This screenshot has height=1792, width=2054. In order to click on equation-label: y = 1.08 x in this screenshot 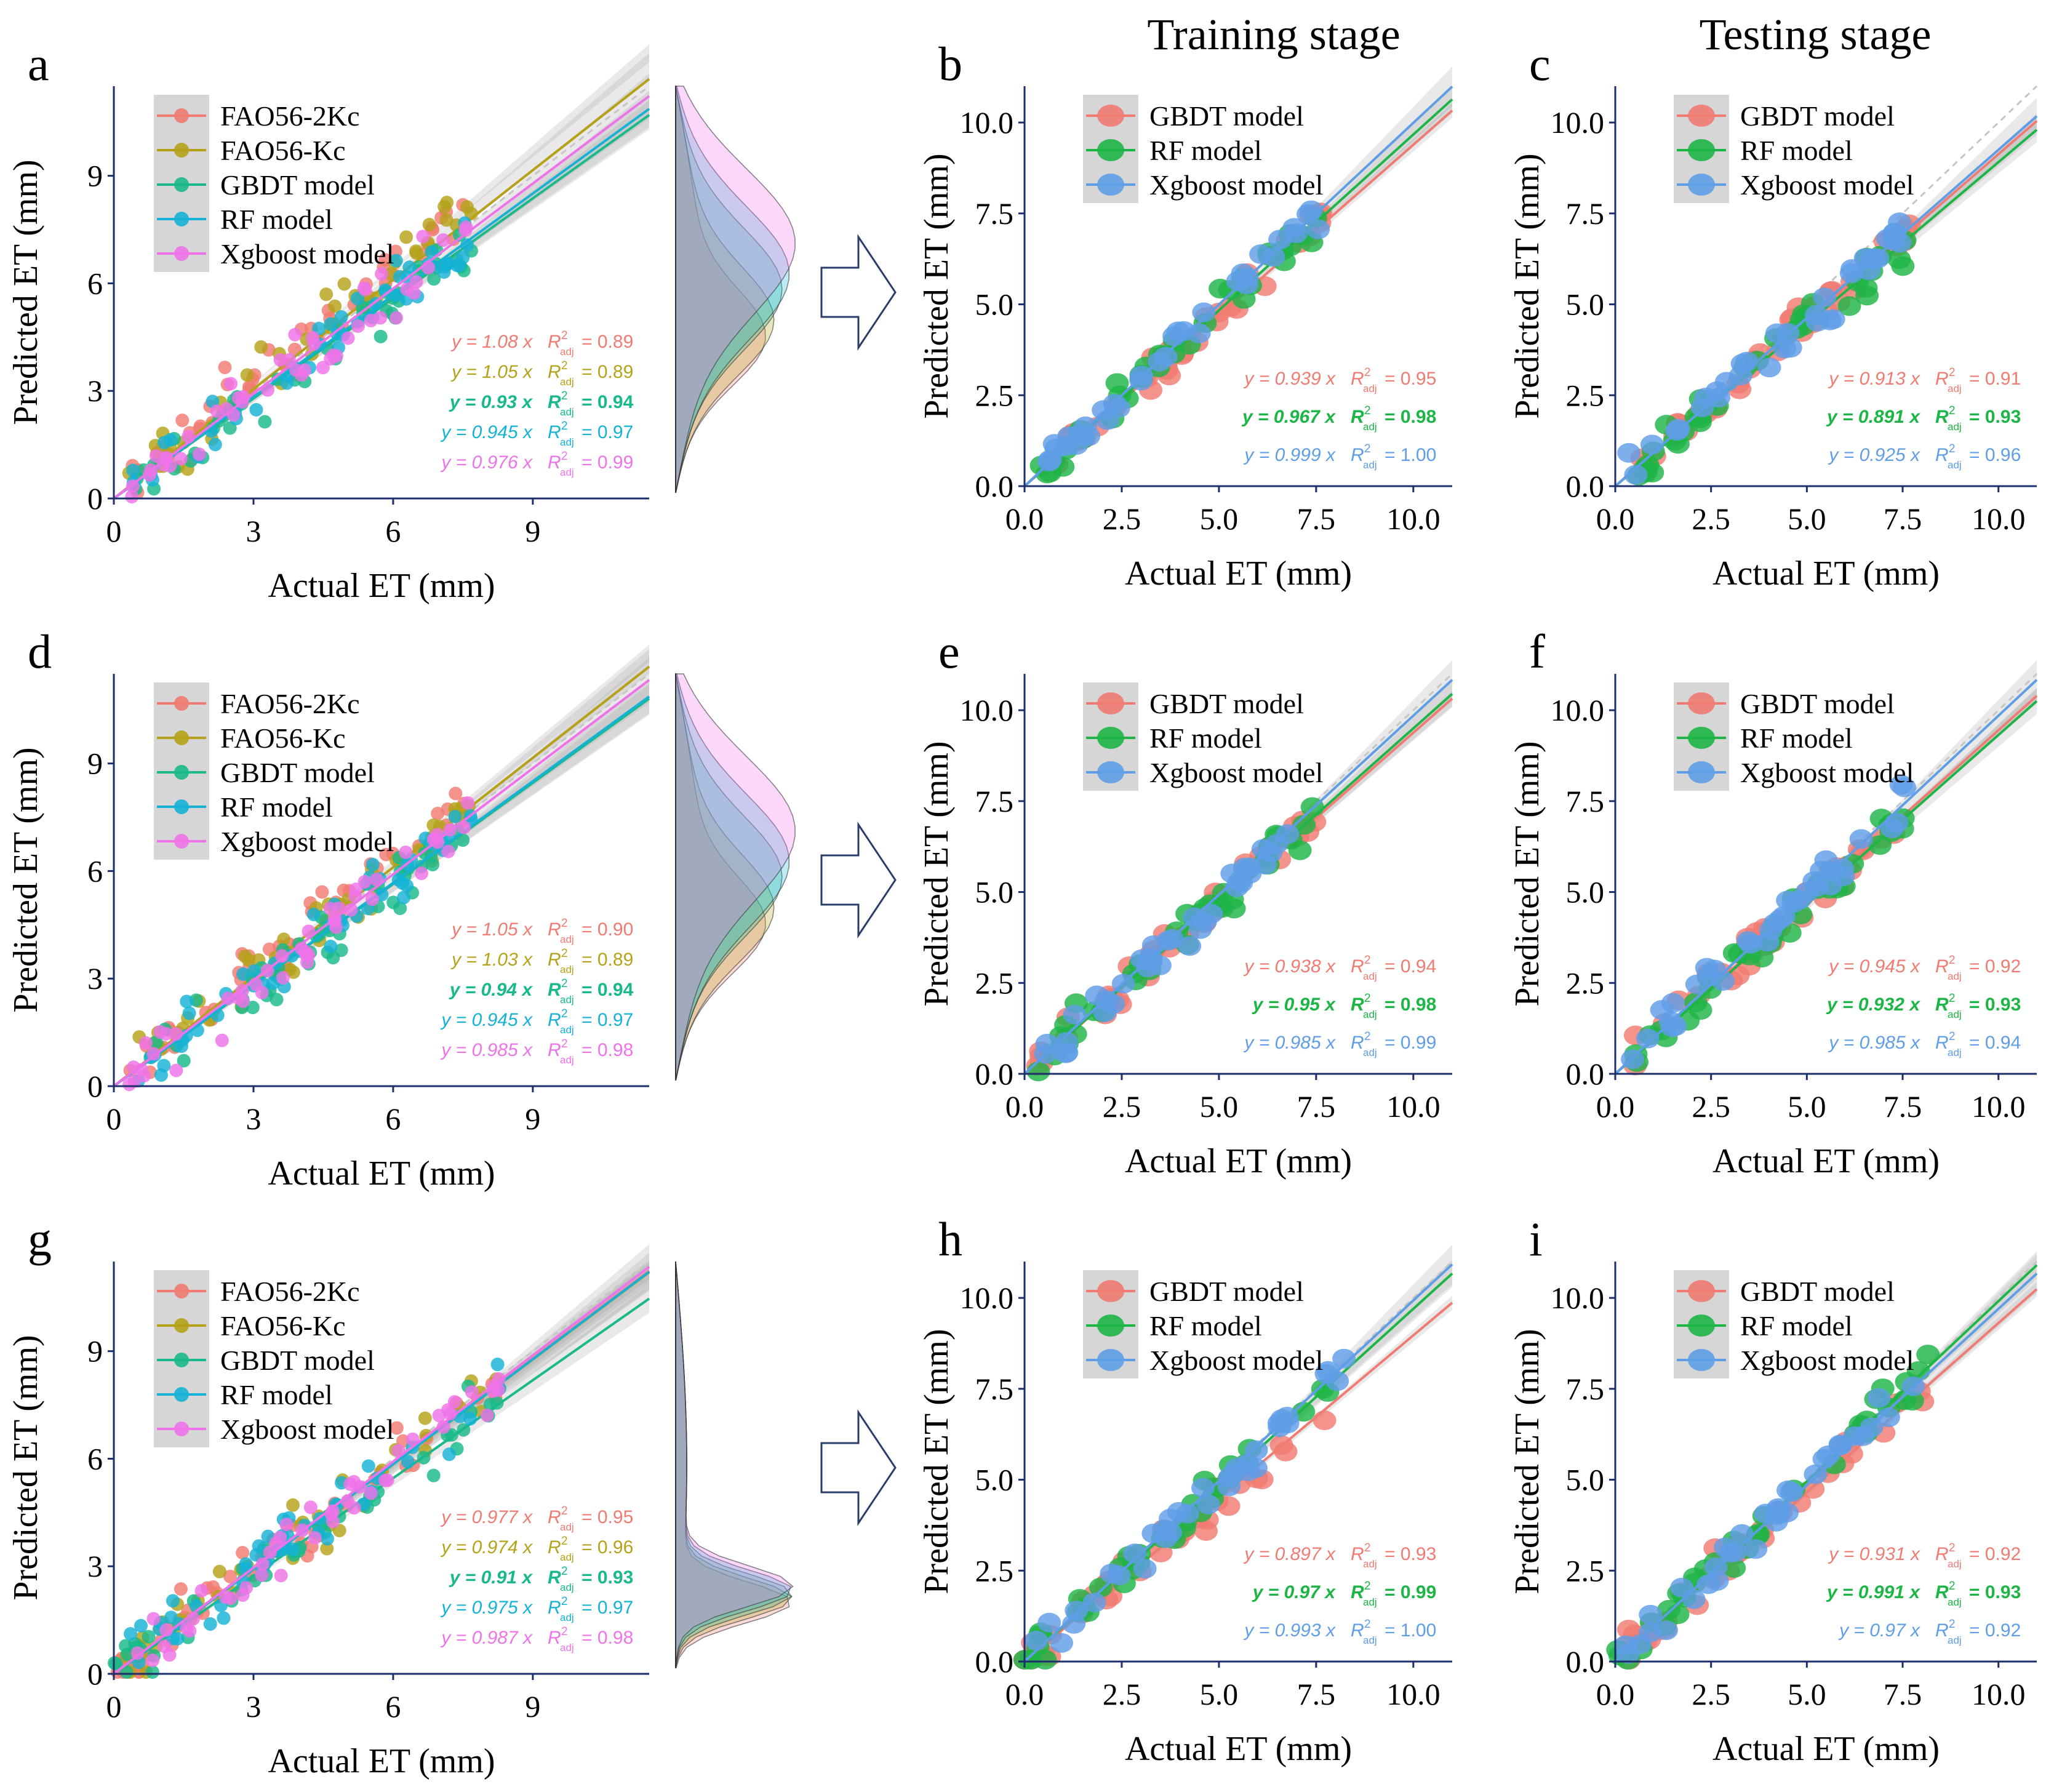, I will do `click(491, 342)`.